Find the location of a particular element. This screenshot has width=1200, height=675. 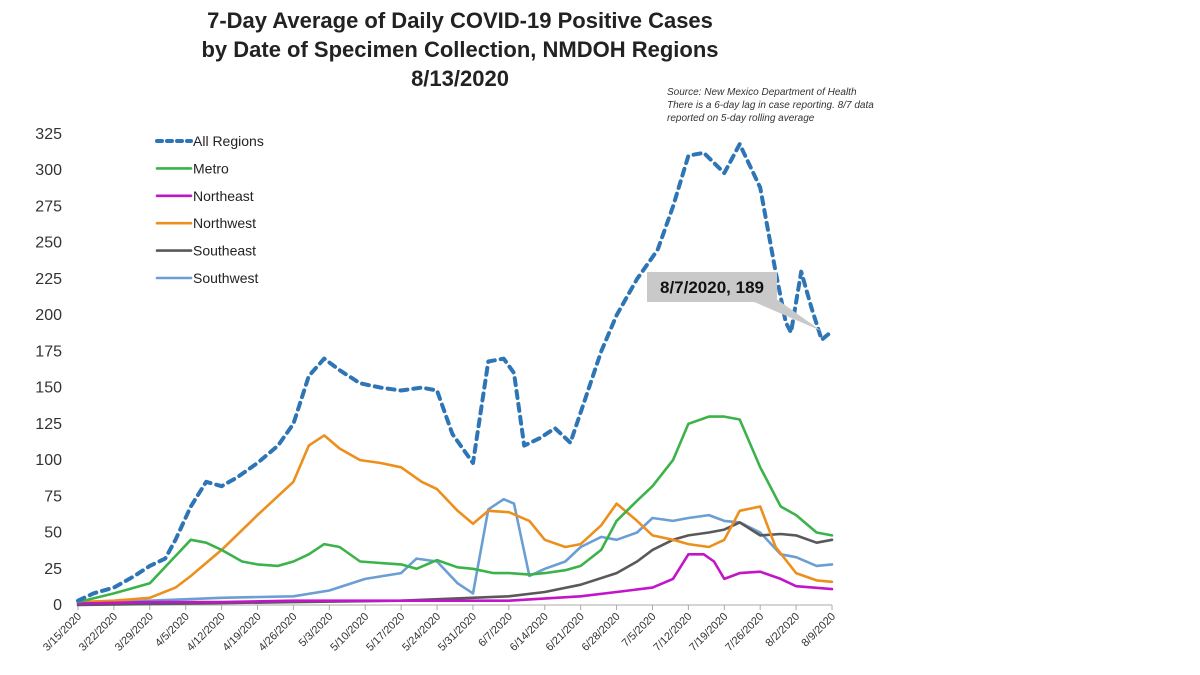

series-line-southwest is located at coordinates (455, 551).